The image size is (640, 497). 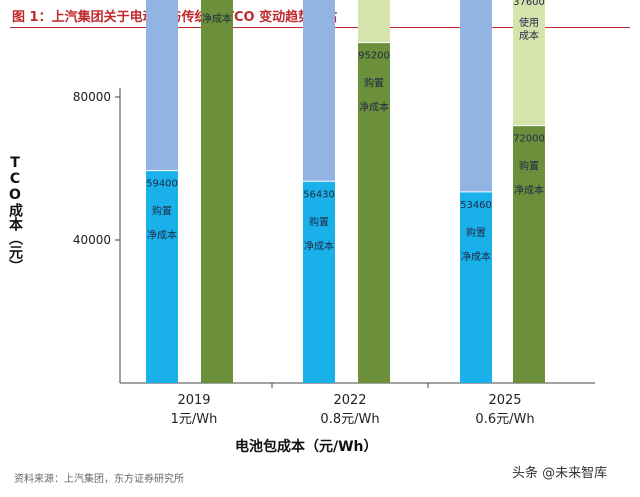 What do you see at coordinates (92, 97) in the screenshot?
I see `y-tick-label: 80000` at bounding box center [92, 97].